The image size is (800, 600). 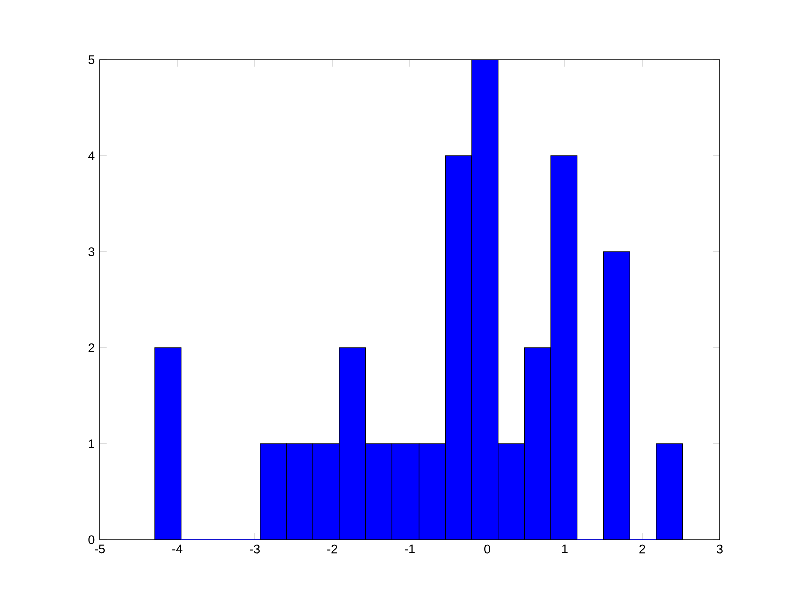 What do you see at coordinates (720, 549) in the screenshot?
I see `x-tick-label: 3` at bounding box center [720, 549].